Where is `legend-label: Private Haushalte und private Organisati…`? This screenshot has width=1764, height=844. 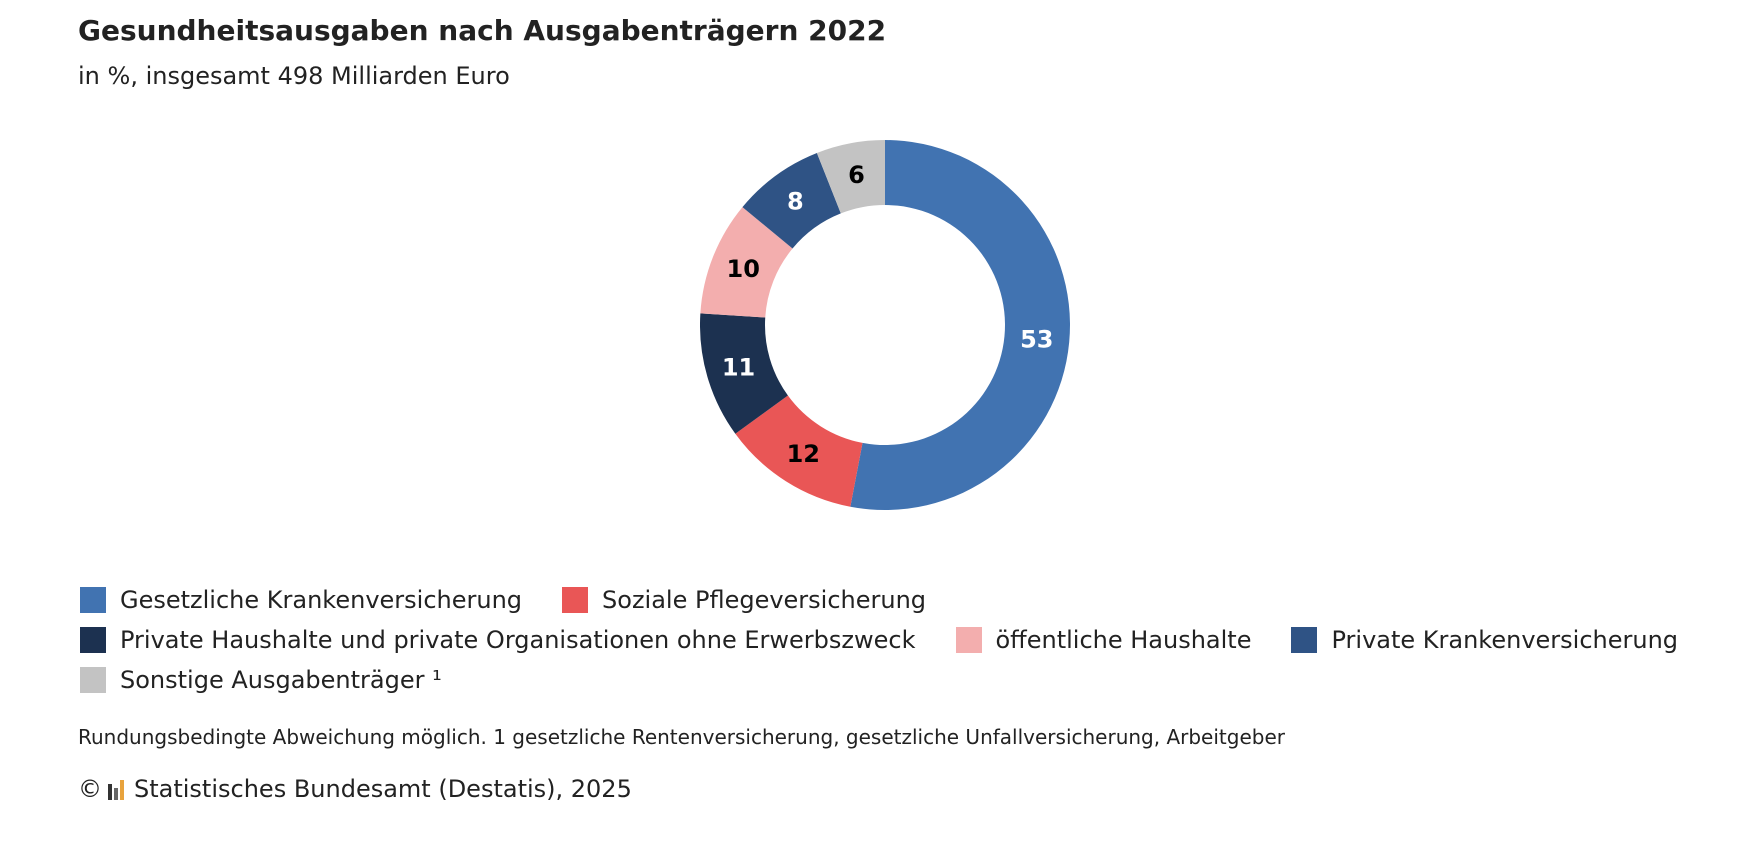
legend-label: Private Haushalte und private Organisati… is located at coordinates (518, 640).